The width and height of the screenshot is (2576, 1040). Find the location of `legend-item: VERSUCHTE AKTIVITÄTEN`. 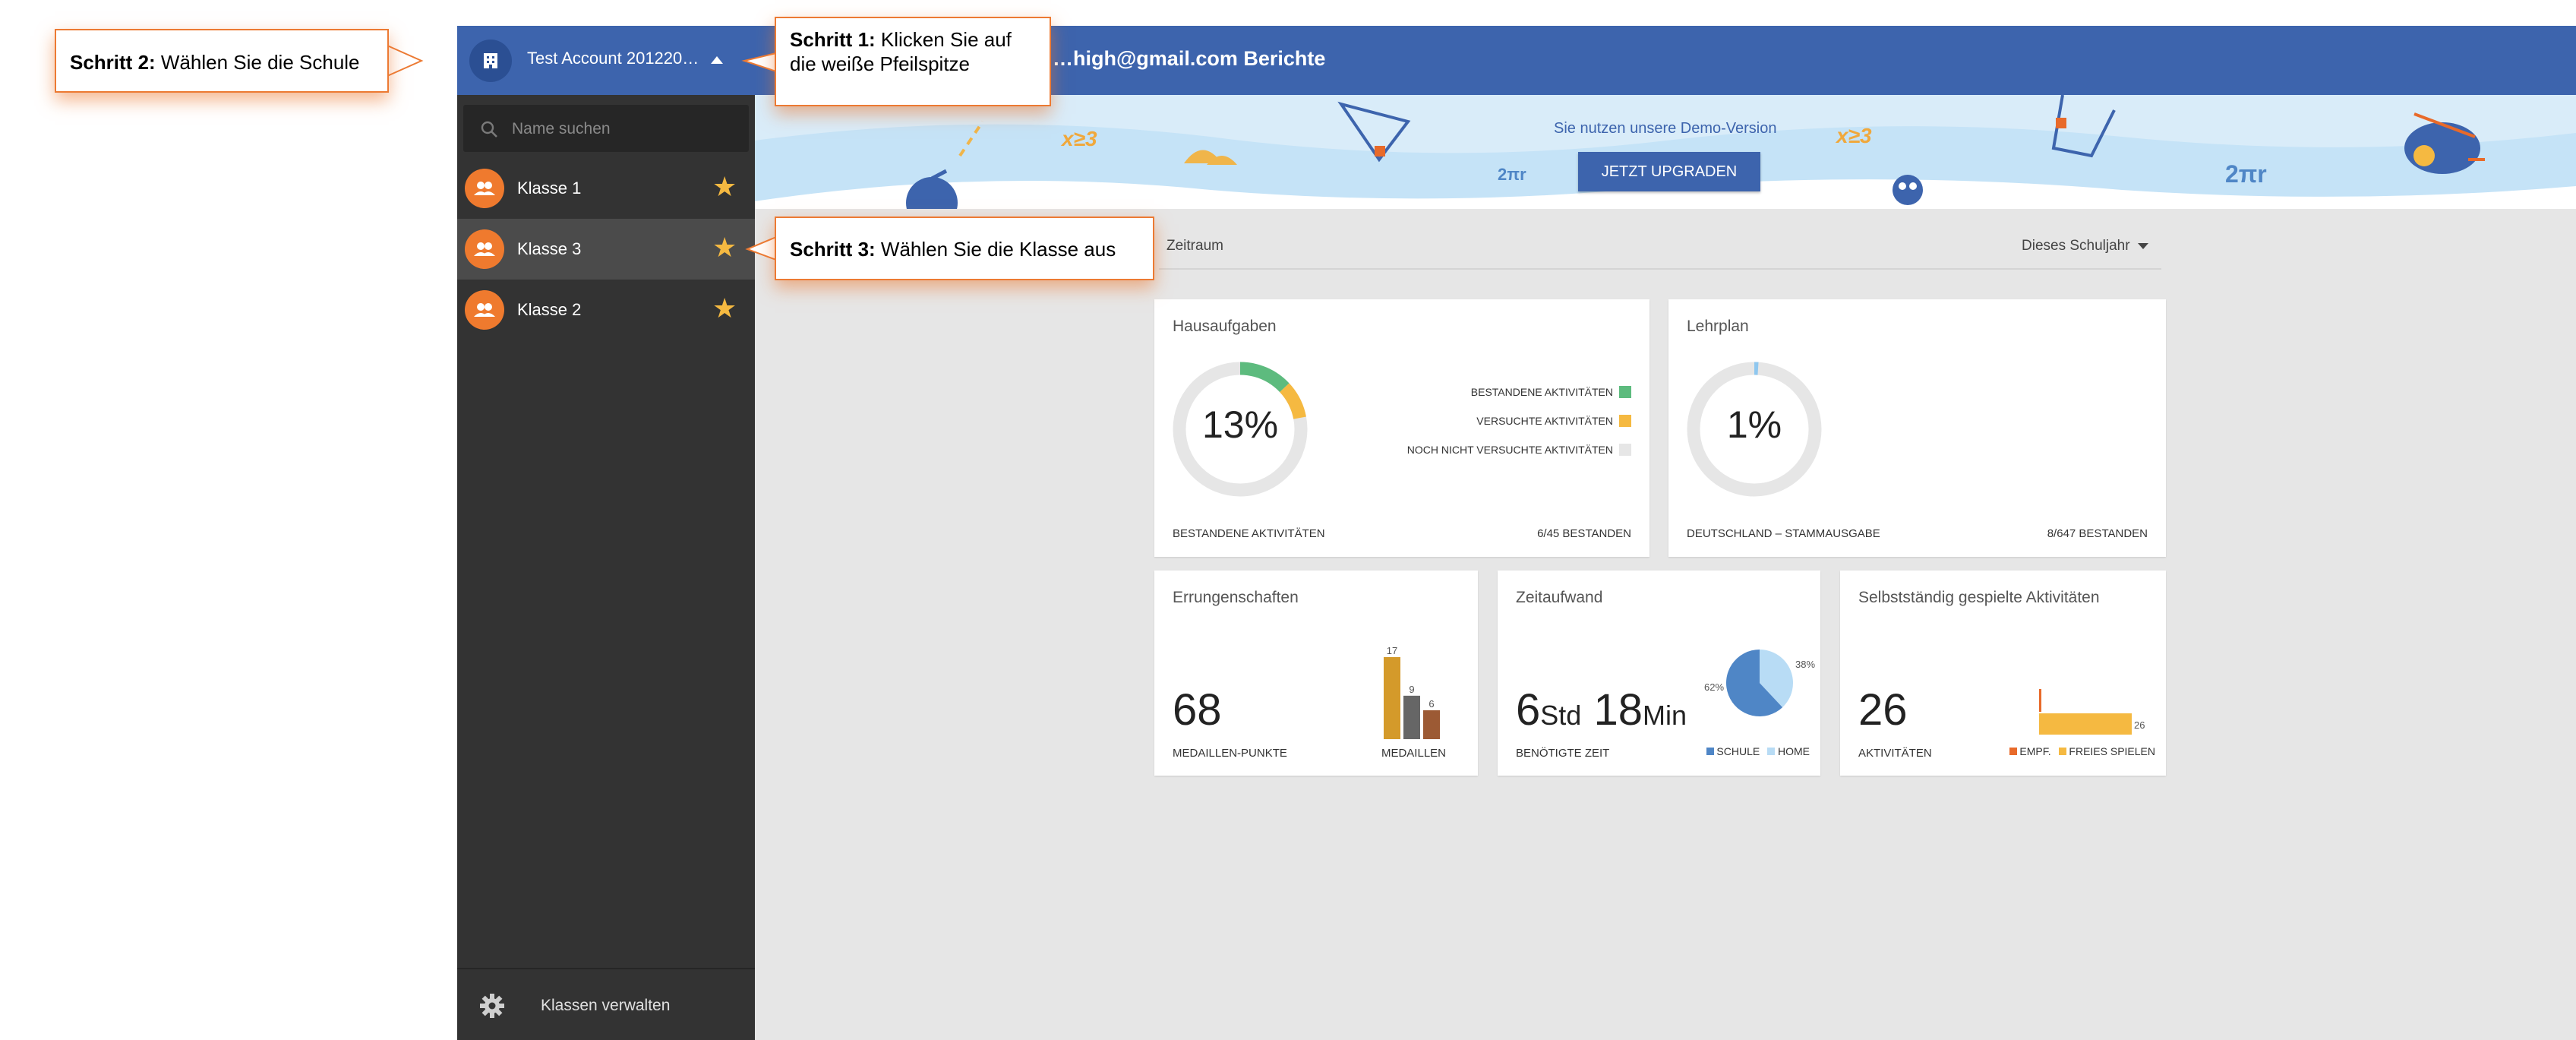

legend-item: VERSUCHTE AKTIVITÄTEN is located at coordinates (1479, 421).